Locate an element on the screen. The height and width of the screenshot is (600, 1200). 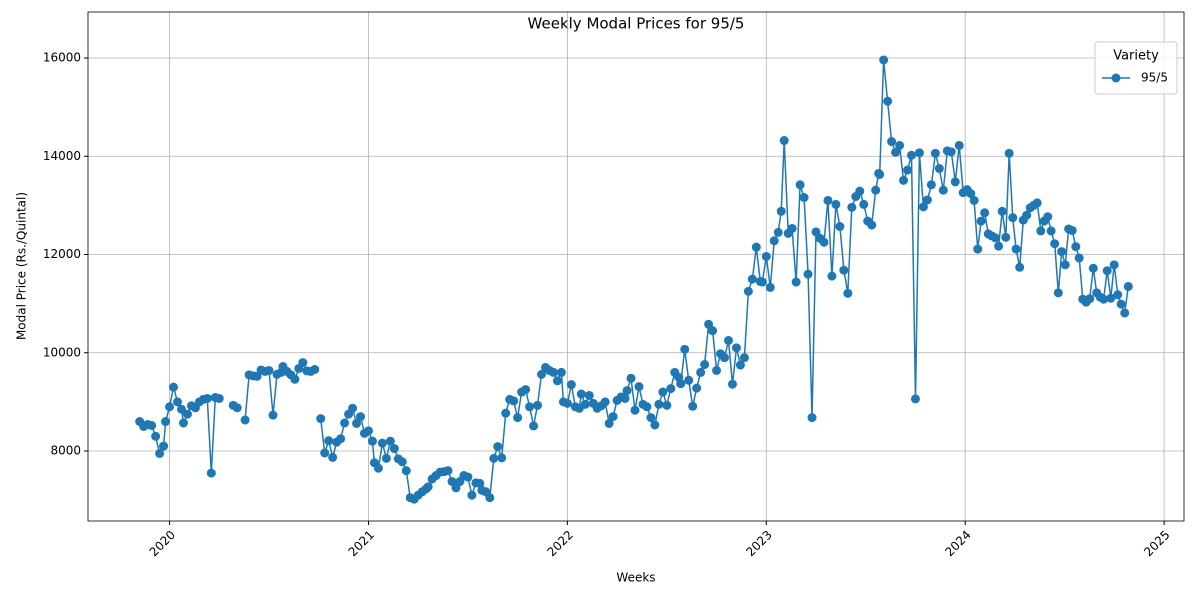
y-tick-label: 8000 is located at coordinates (65, 451).